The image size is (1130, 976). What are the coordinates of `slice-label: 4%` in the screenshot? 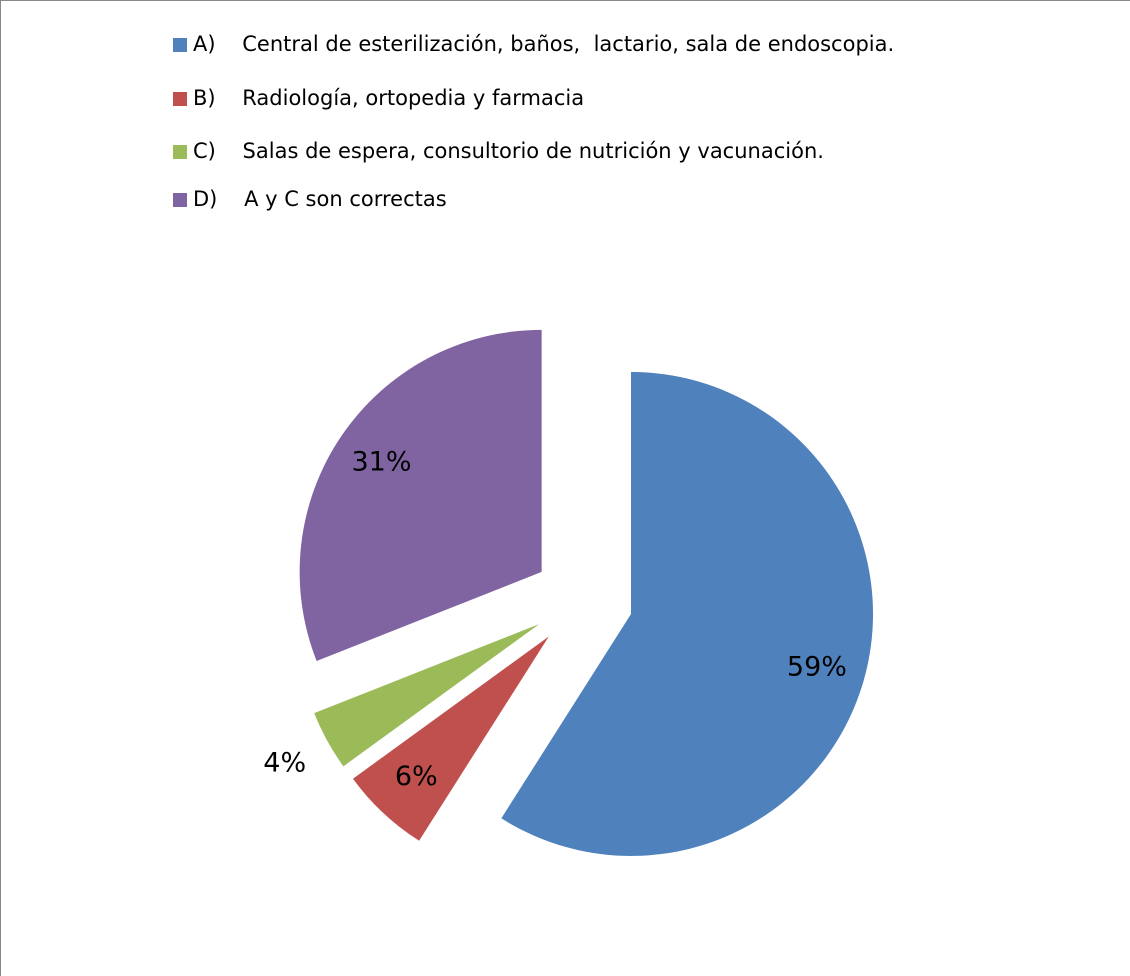 It's located at (284, 762).